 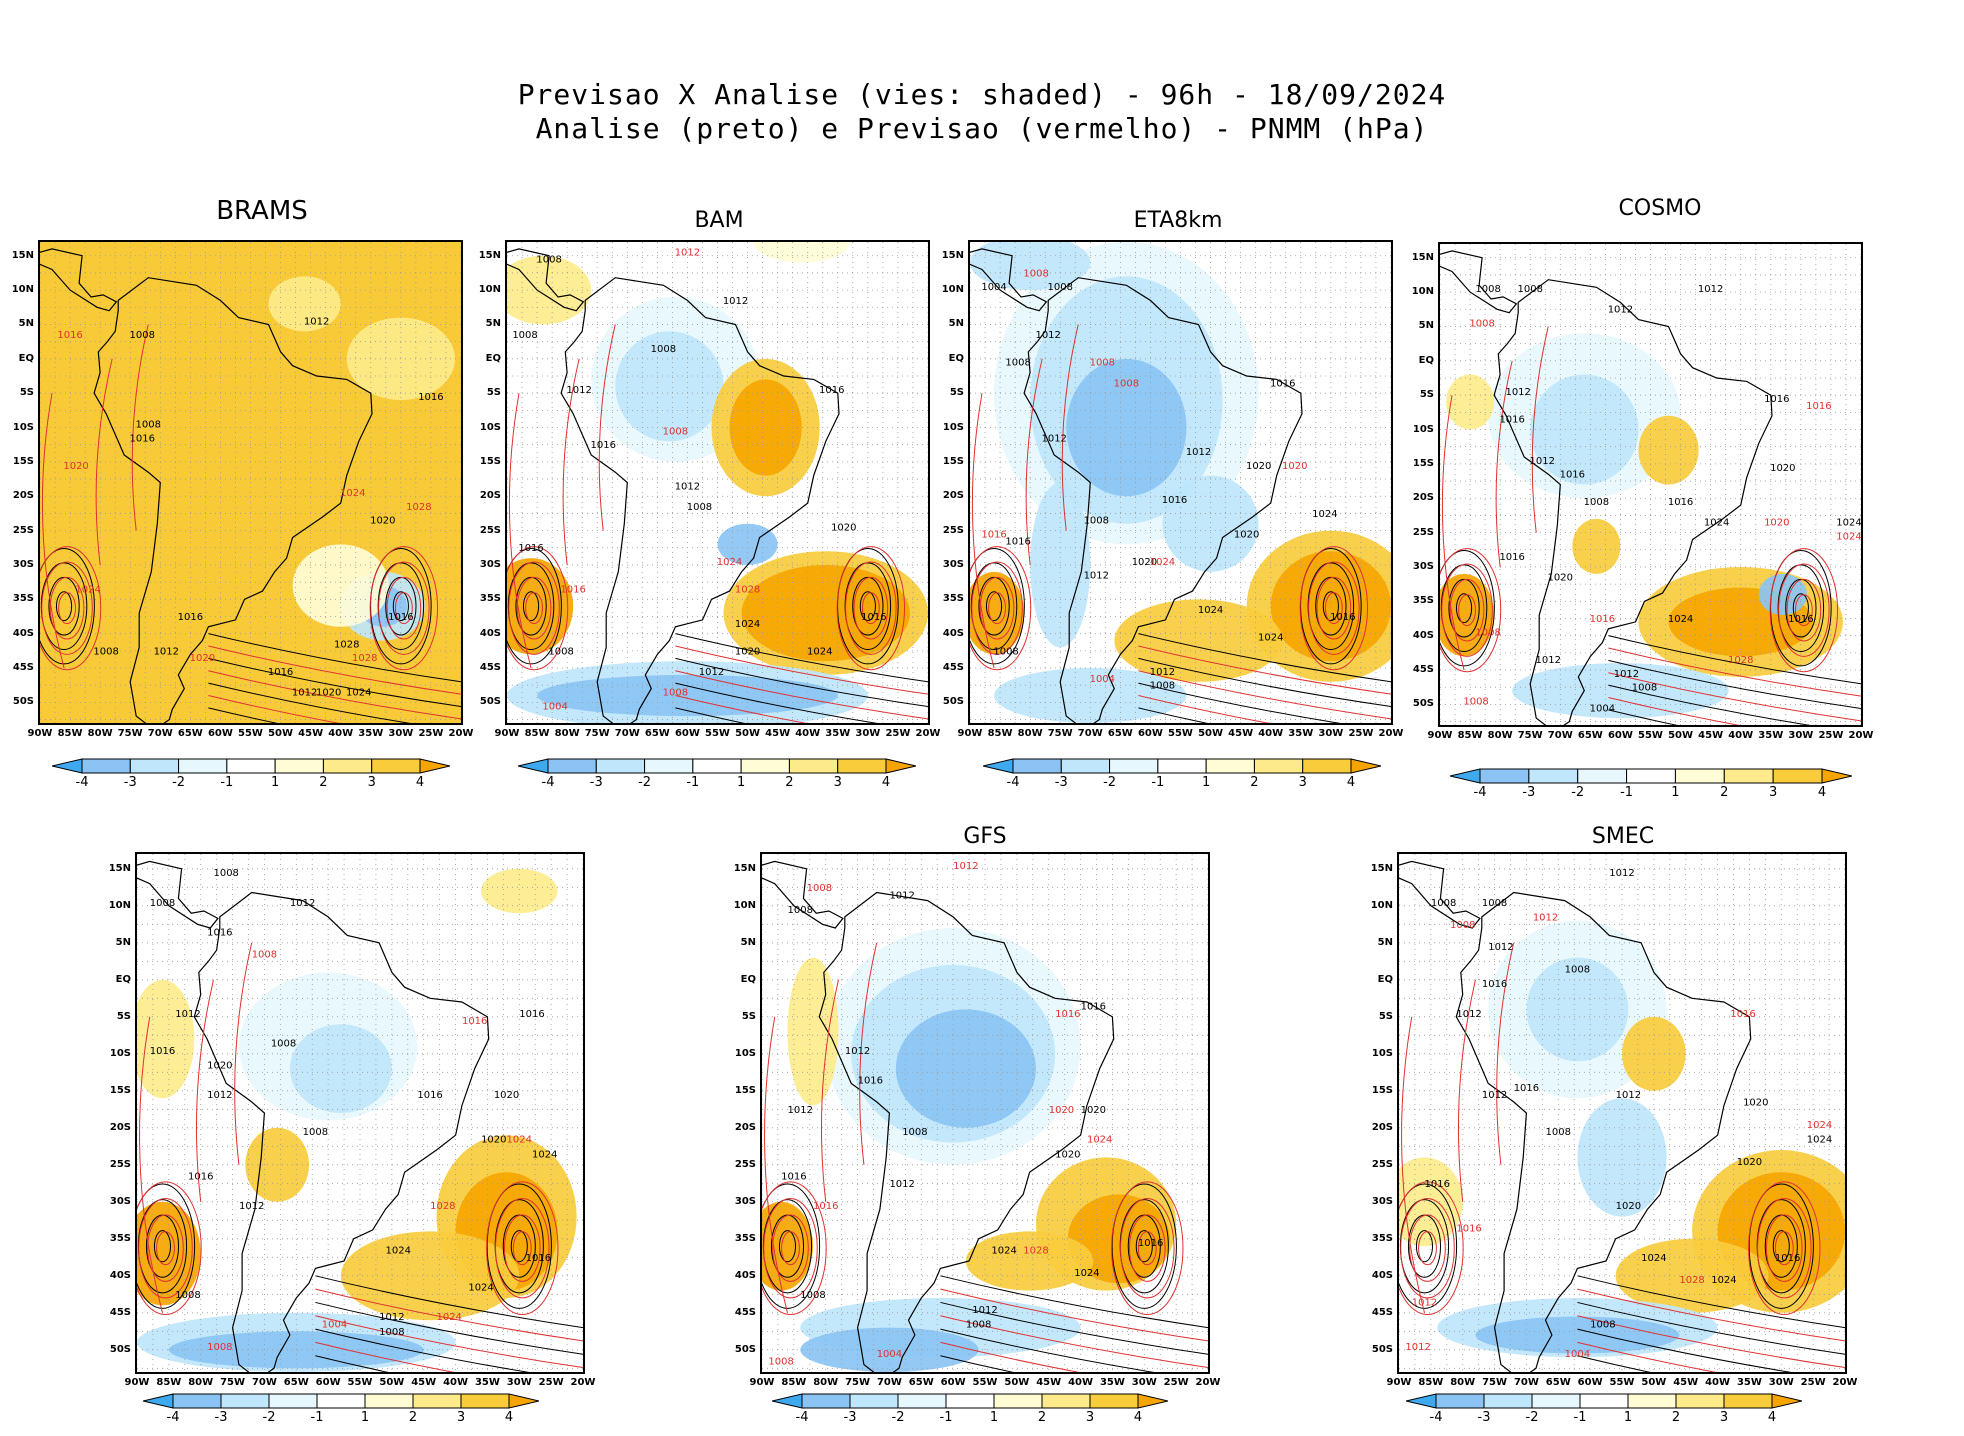 What do you see at coordinates (1801, 735) in the screenshot?
I see `longitude-tick-label: 30W` at bounding box center [1801, 735].